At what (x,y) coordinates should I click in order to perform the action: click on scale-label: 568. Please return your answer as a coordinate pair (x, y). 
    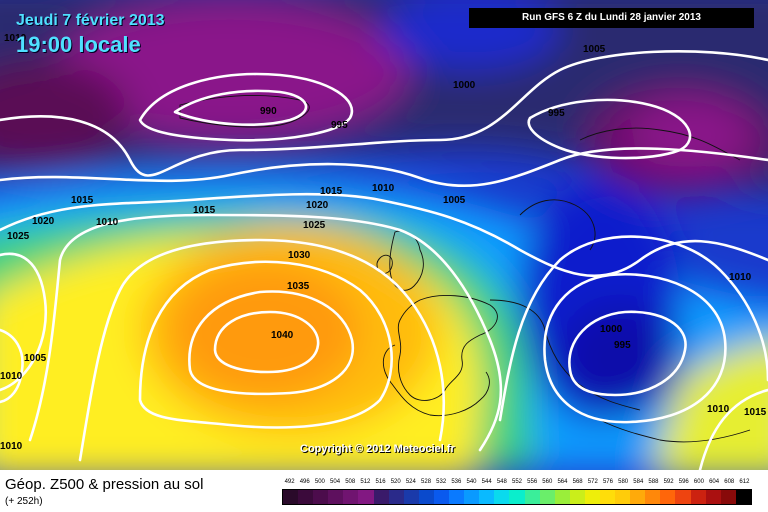
    Looking at the image, I should click on (577, 482).